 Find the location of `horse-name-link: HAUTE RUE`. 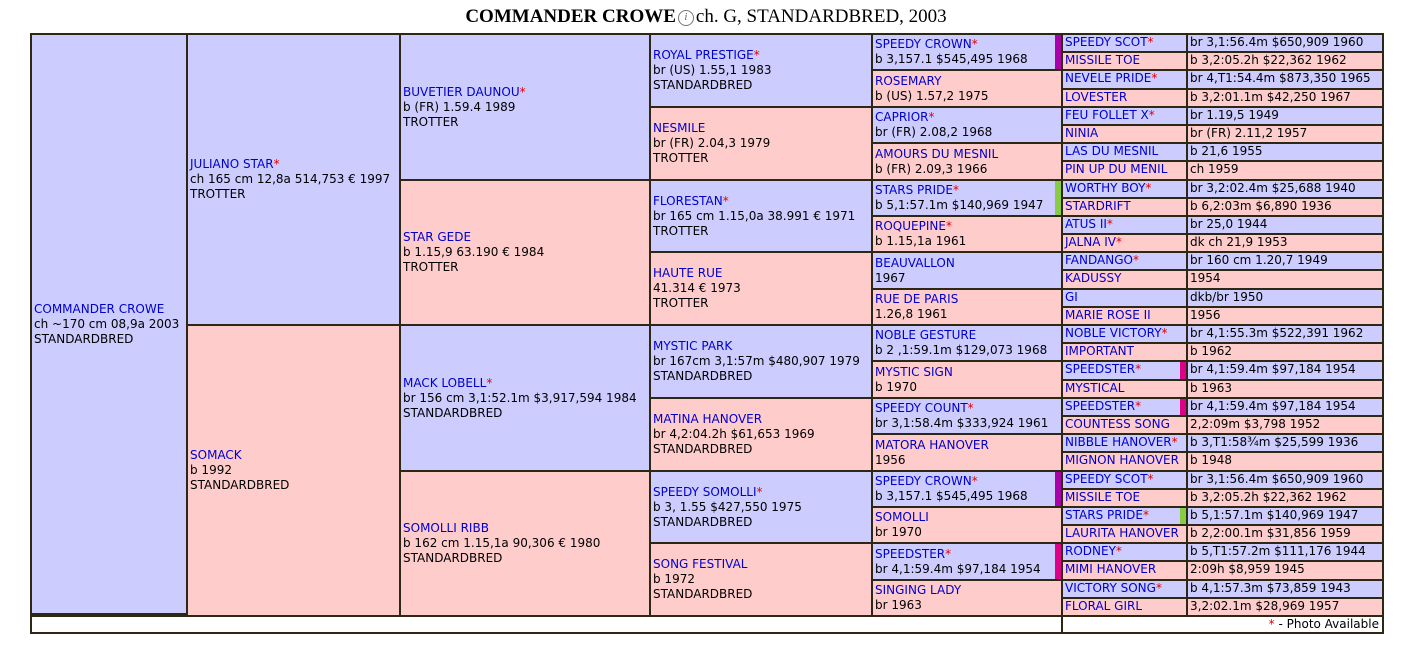

horse-name-link: HAUTE RUE is located at coordinates (688, 273).